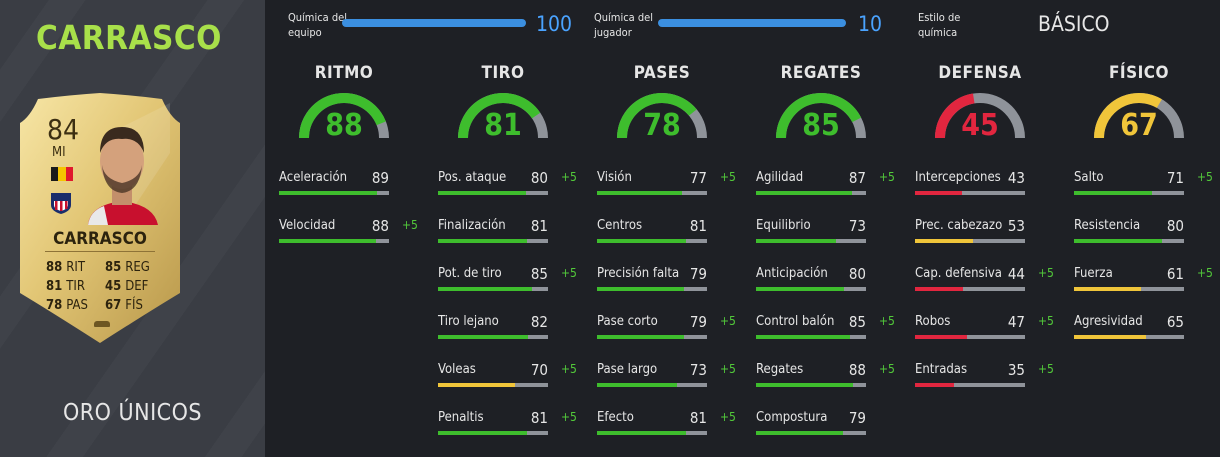 The width and height of the screenshot is (1220, 457). What do you see at coordinates (1175, 322) in the screenshot?
I see `stat-value: 65` at bounding box center [1175, 322].